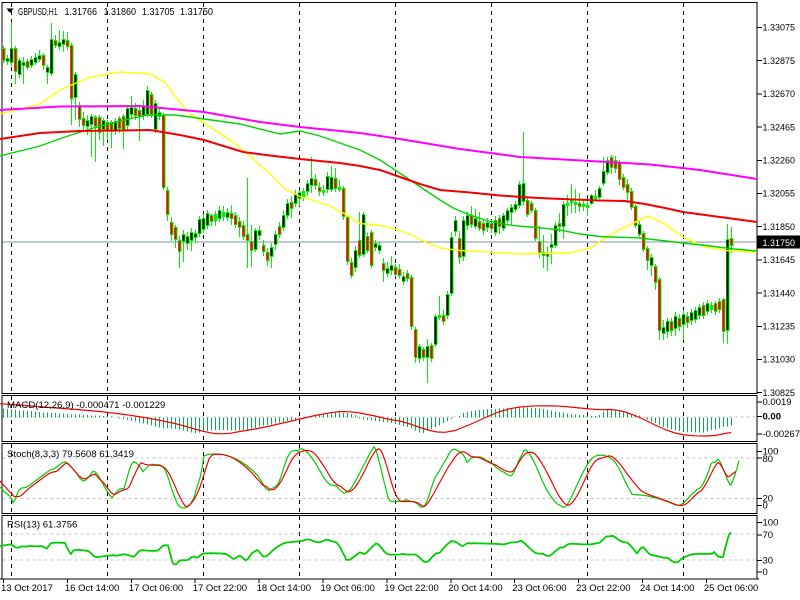  What do you see at coordinates (779, 94) in the screenshot?
I see `svg-text: 1.32670` at bounding box center [779, 94].